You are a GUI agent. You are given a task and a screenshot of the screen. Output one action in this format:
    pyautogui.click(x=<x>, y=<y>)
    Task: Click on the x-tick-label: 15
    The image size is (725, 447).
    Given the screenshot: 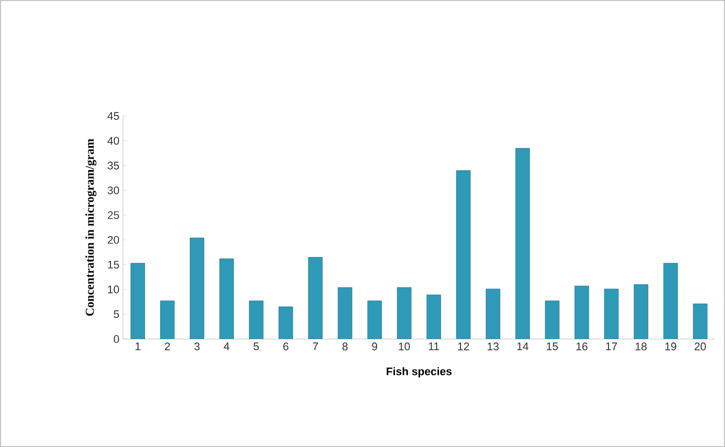 What is the action you would take?
    pyautogui.click(x=552, y=346)
    